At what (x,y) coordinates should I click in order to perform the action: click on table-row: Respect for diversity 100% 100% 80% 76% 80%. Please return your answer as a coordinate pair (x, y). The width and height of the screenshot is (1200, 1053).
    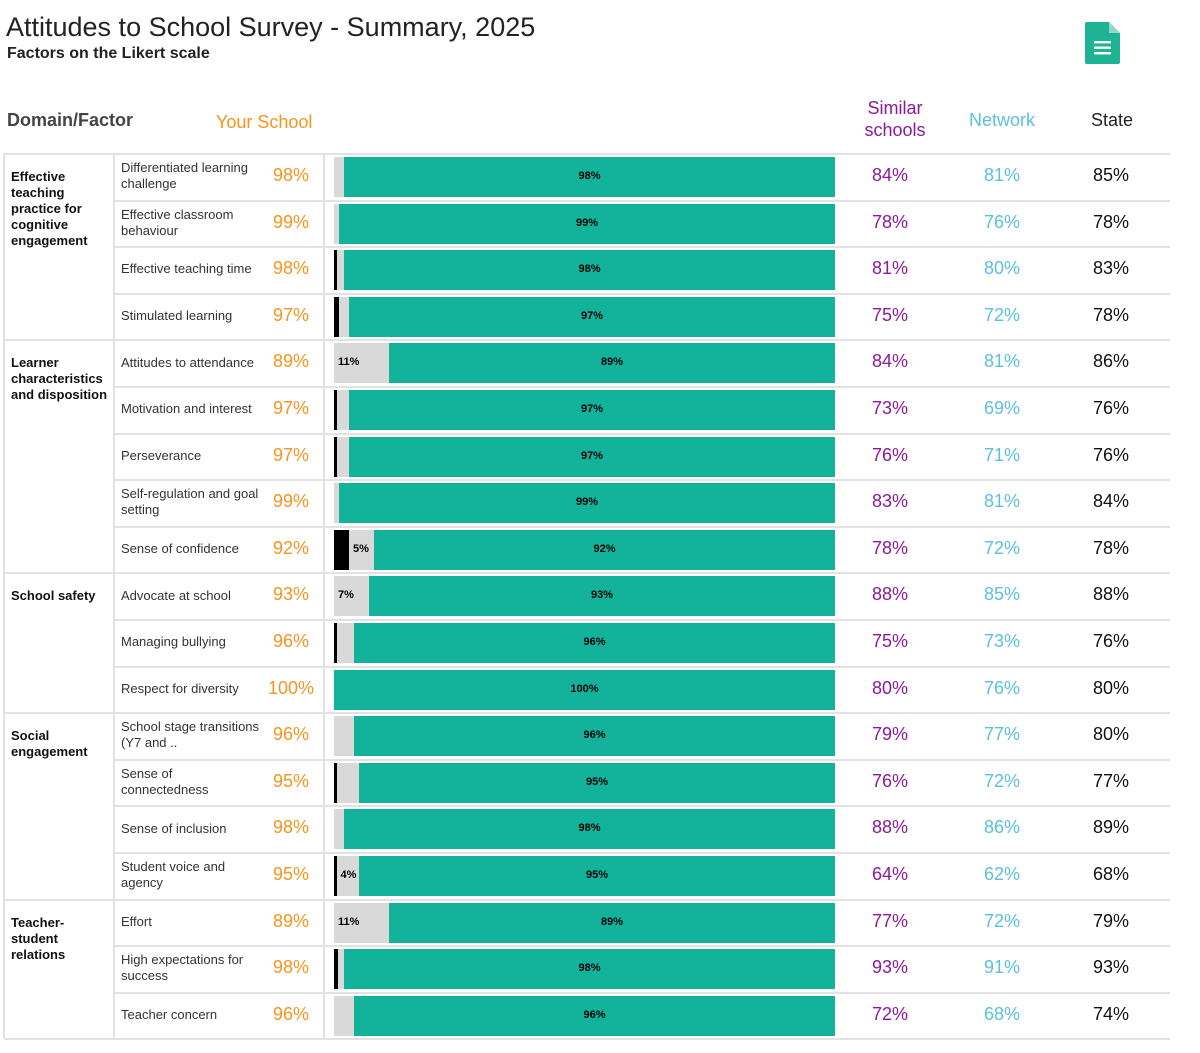
    Looking at the image, I should click on (585, 689).